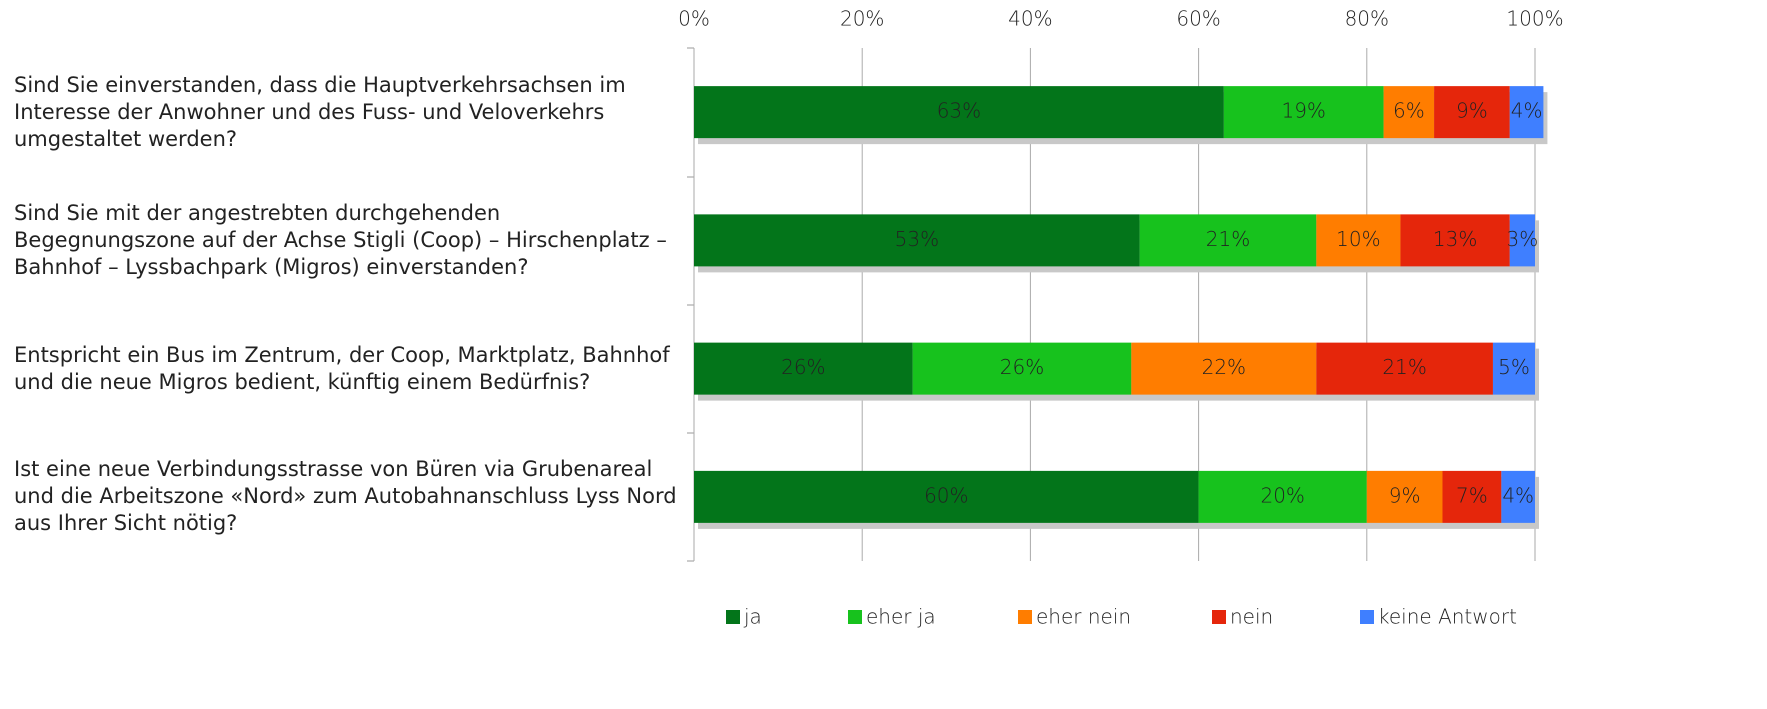  Describe the element at coordinates (1198, 19) in the screenshot. I see `x-tick-label: 60%` at that location.